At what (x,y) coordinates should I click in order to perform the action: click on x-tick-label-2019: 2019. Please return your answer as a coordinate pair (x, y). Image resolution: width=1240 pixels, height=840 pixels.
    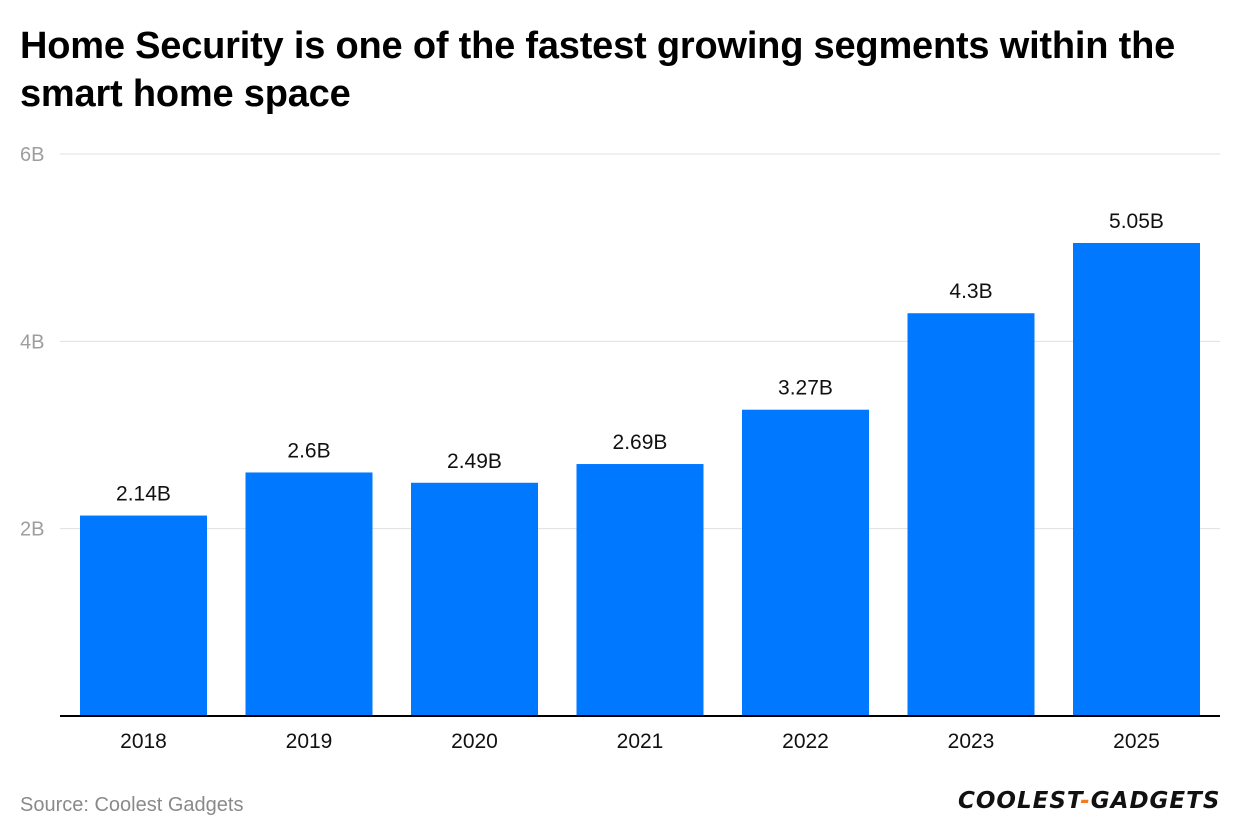
    Looking at the image, I should click on (309, 741).